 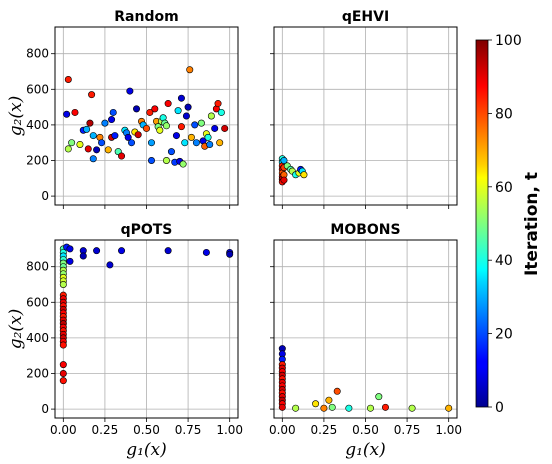 I want to click on panel-title: MOBONS, so click(x=365, y=230).